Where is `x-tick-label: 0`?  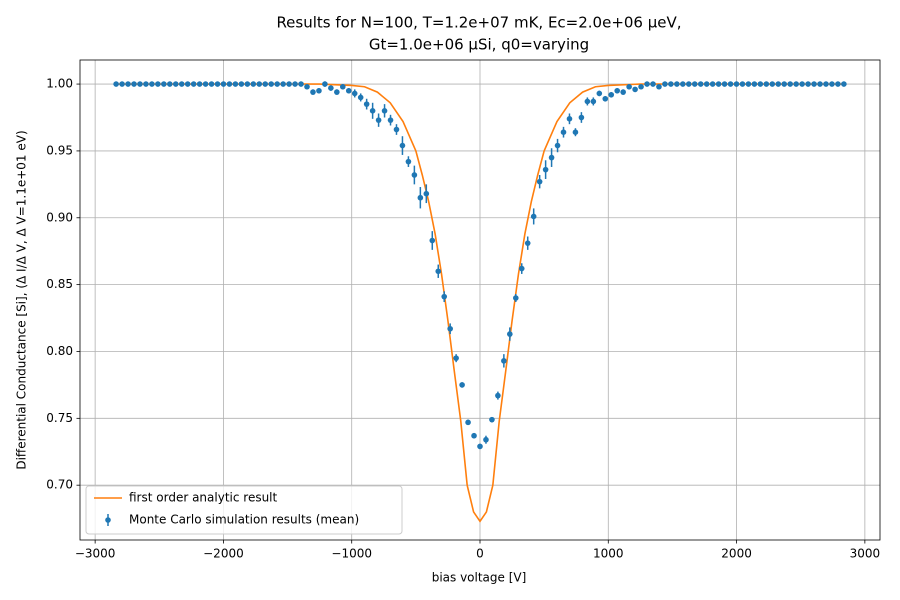
x-tick-label: 0 is located at coordinates (480, 554).